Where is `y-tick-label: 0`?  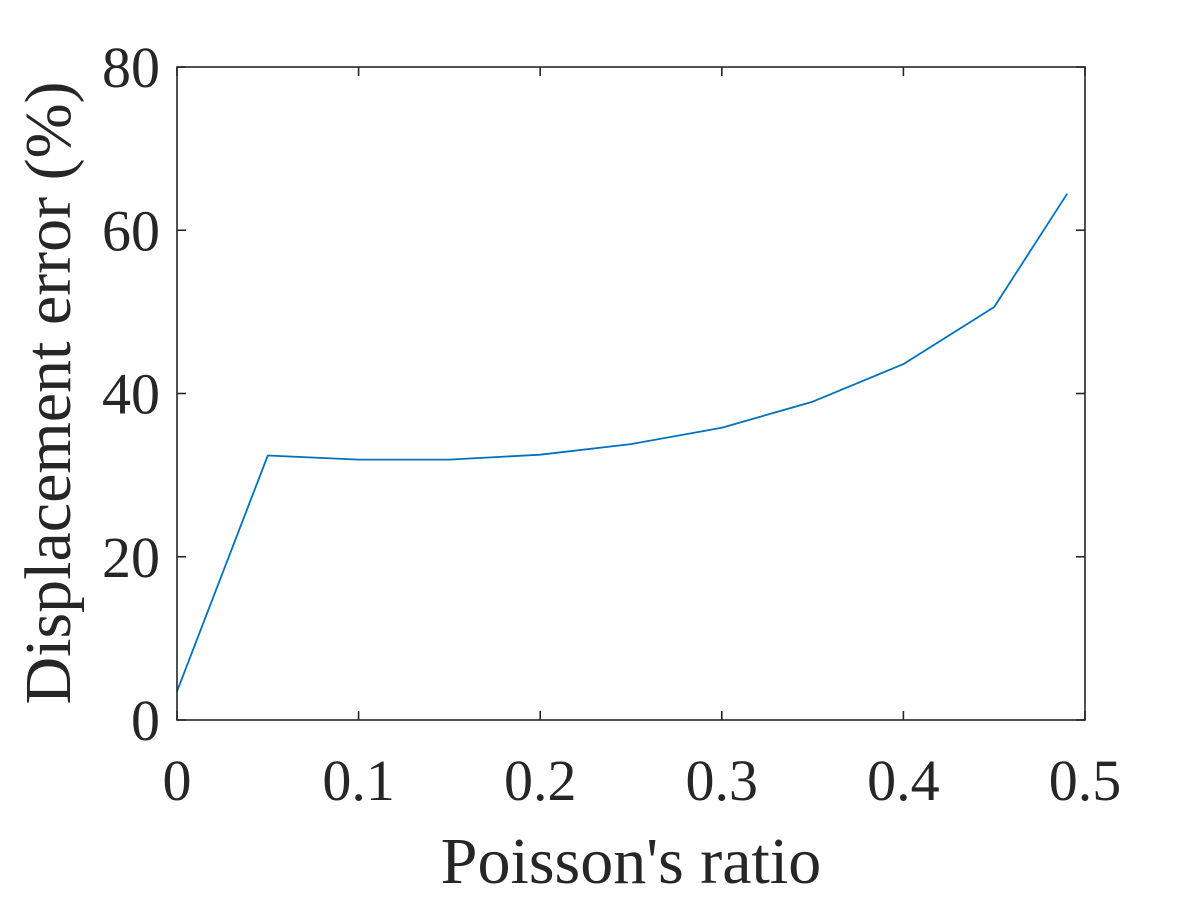 y-tick-label: 0 is located at coordinates (145, 720).